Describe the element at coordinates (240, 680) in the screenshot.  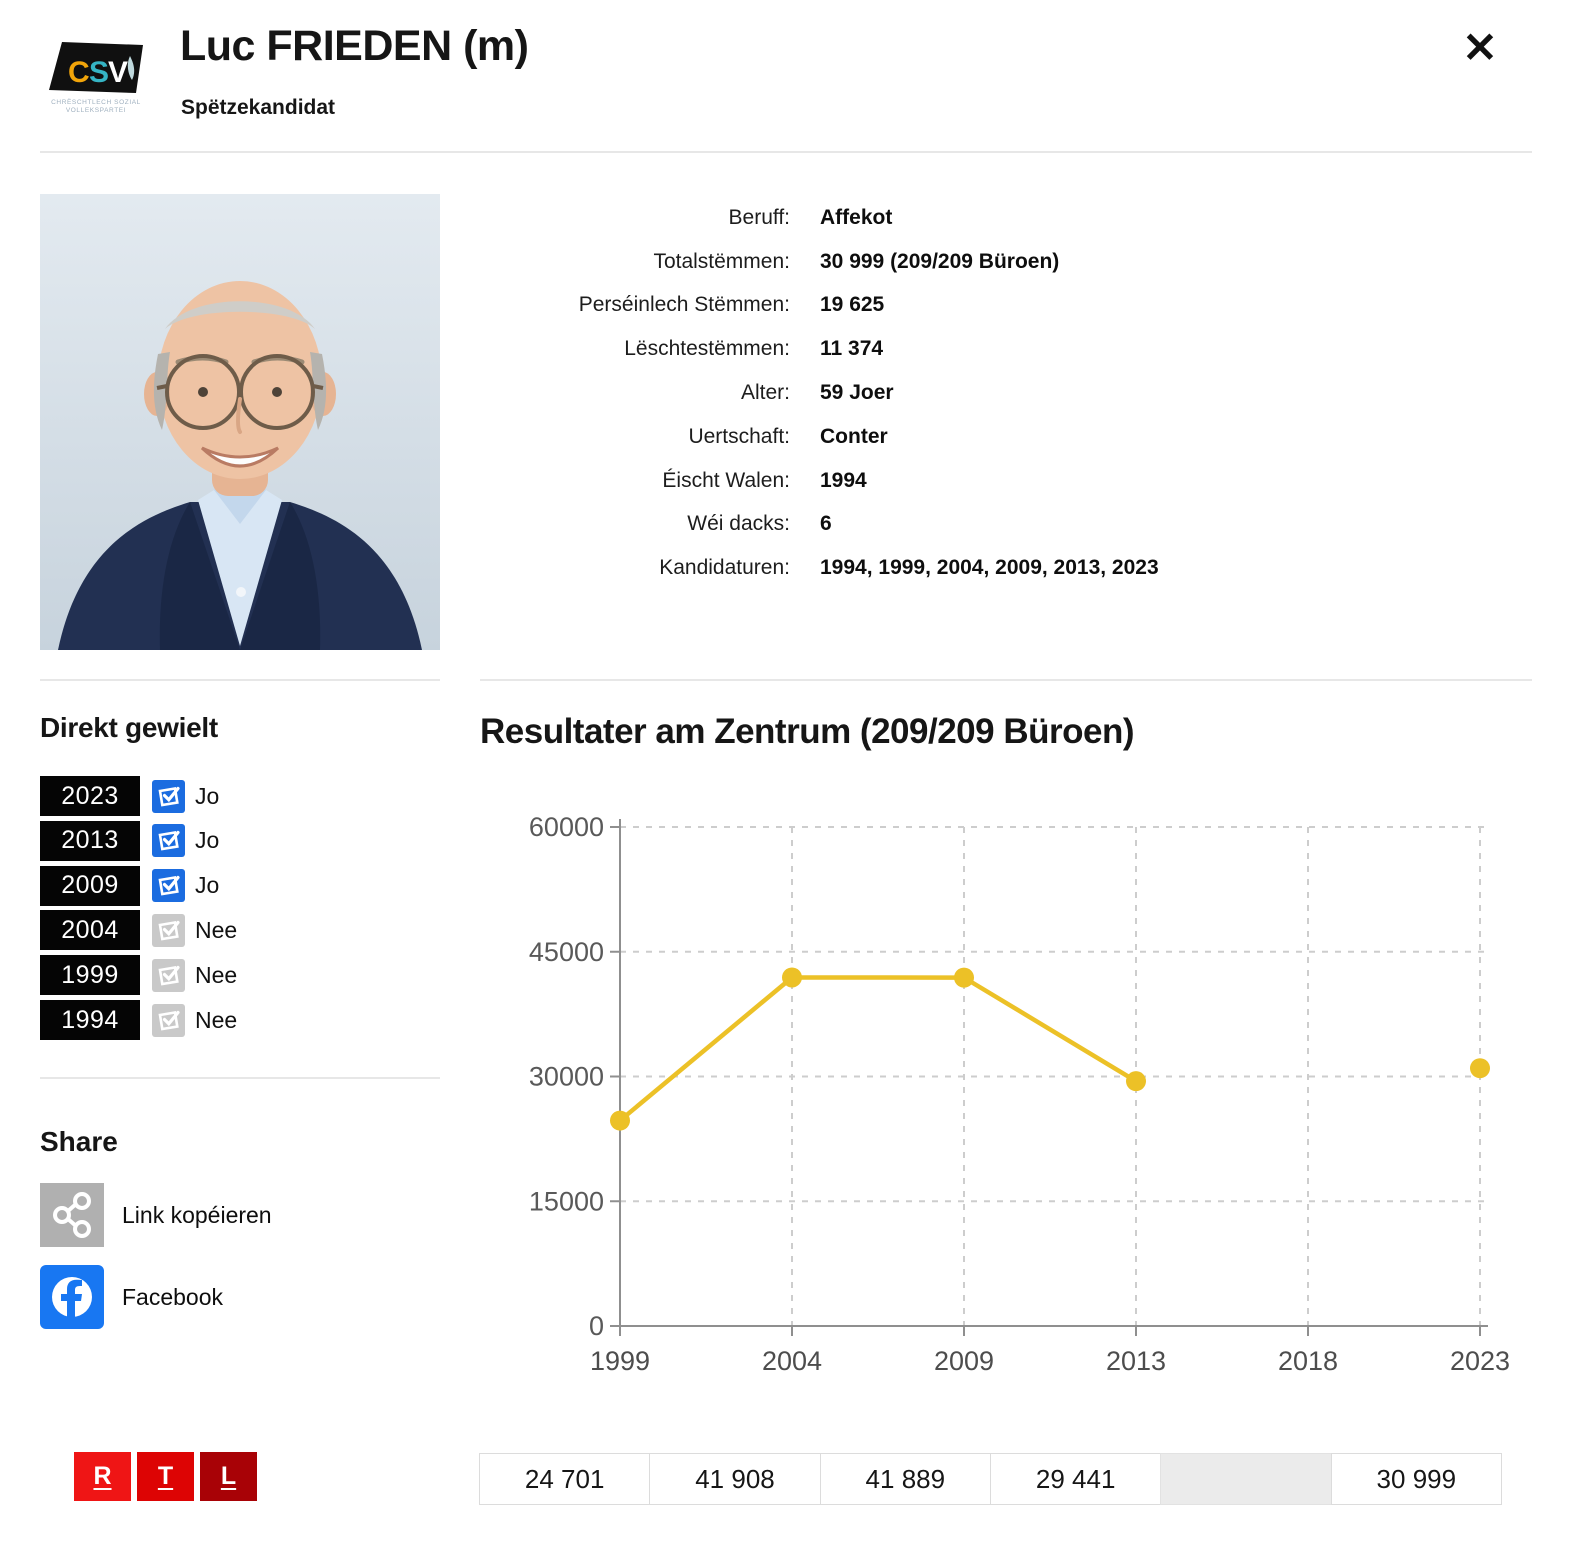
I see `section-divider-left` at that location.